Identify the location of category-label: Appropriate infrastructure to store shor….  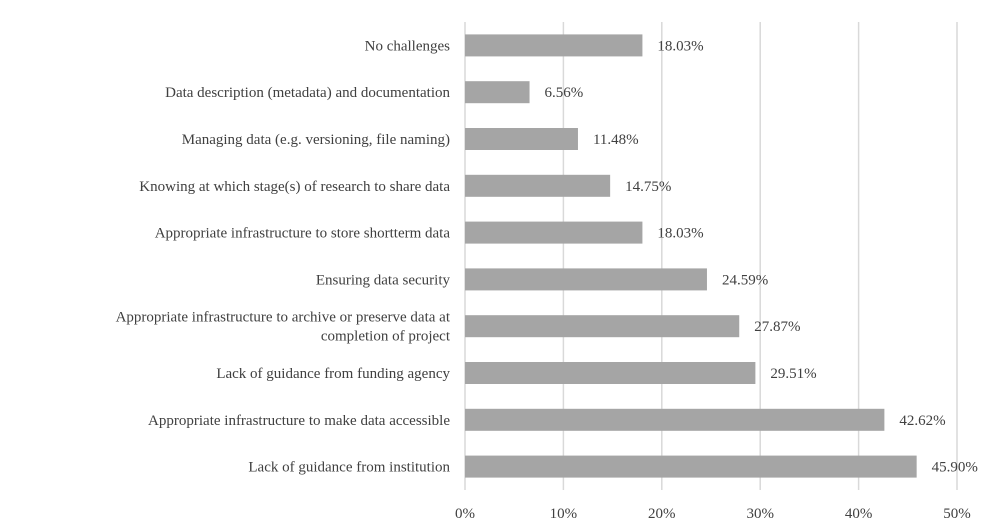
(303, 234).